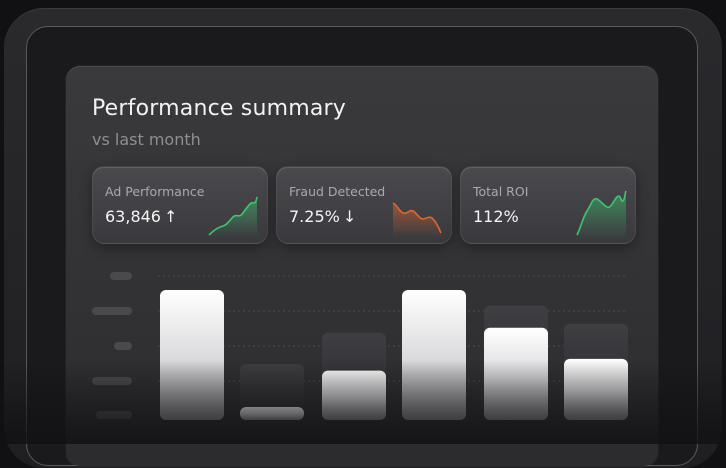 This screenshot has height=468, width=726. I want to click on arrow-down-icon: ↓, so click(349, 216).